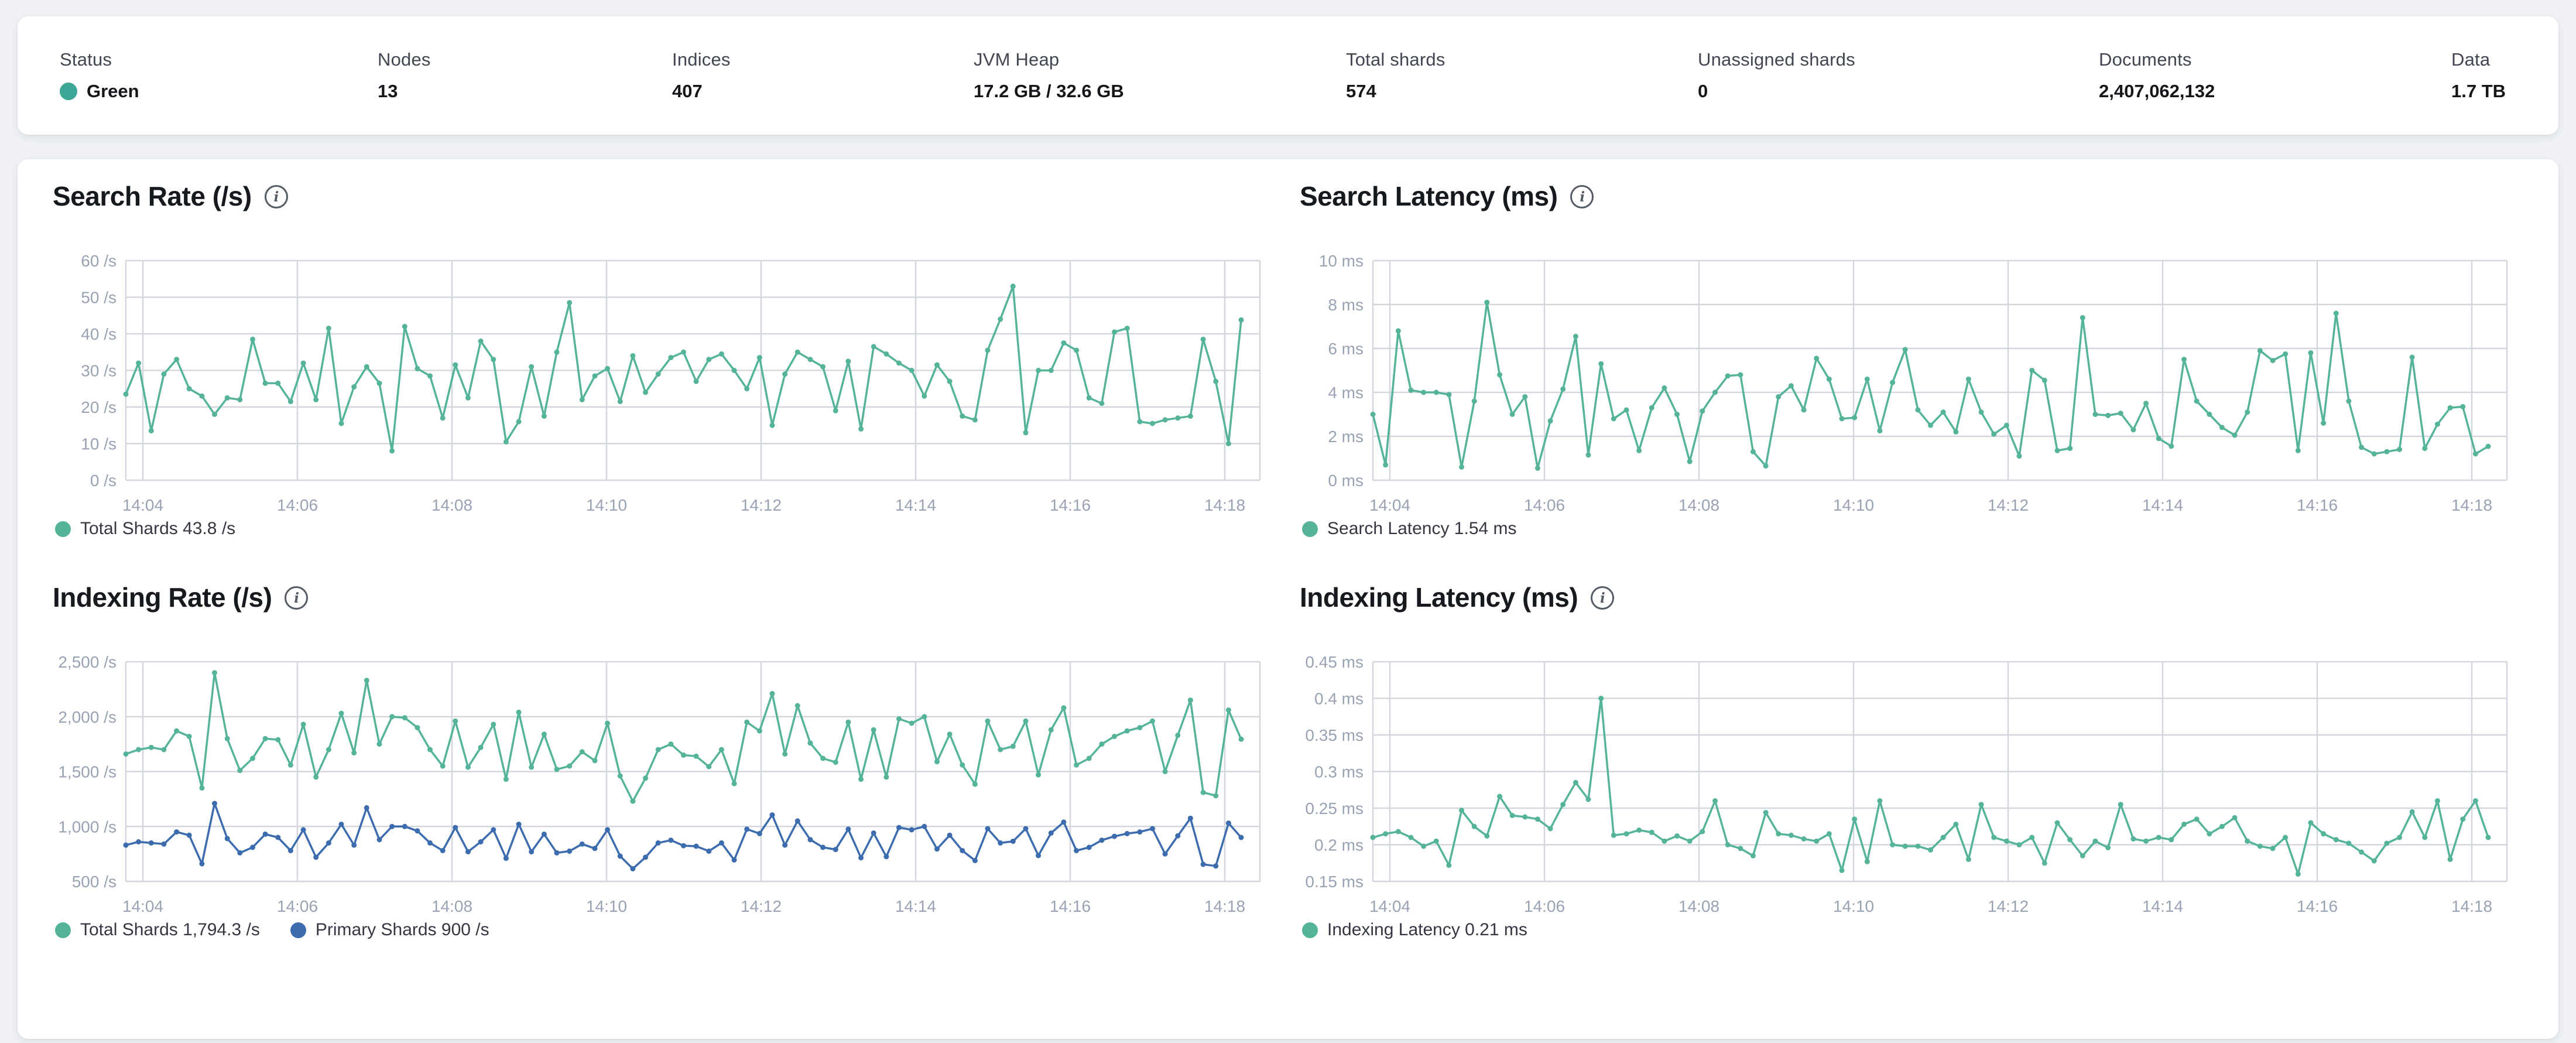 The width and height of the screenshot is (2576, 1043). Describe the element at coordinates (1395, 75) in the screenshot. I see `stat-total-shards: Total shards 574` at that location.